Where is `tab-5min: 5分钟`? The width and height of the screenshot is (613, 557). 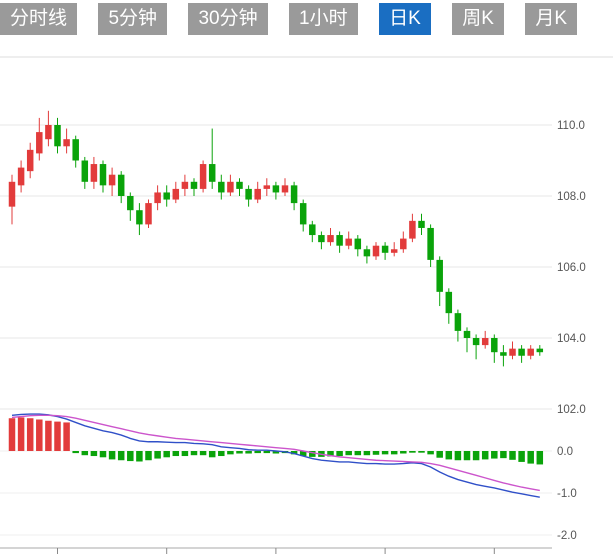 tab-5min: 5分钟 is located at coordinates (133, 19).